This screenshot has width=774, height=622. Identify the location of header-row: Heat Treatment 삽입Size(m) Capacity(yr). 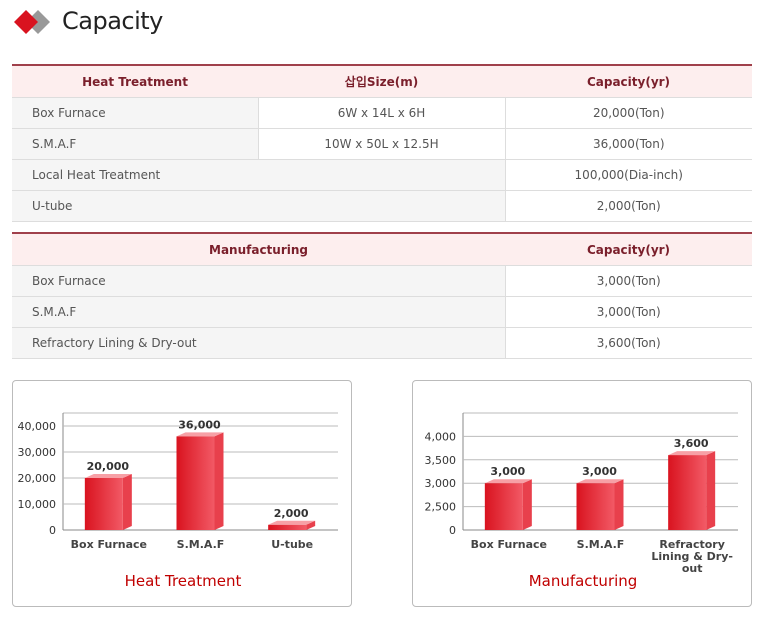
(382, 81).